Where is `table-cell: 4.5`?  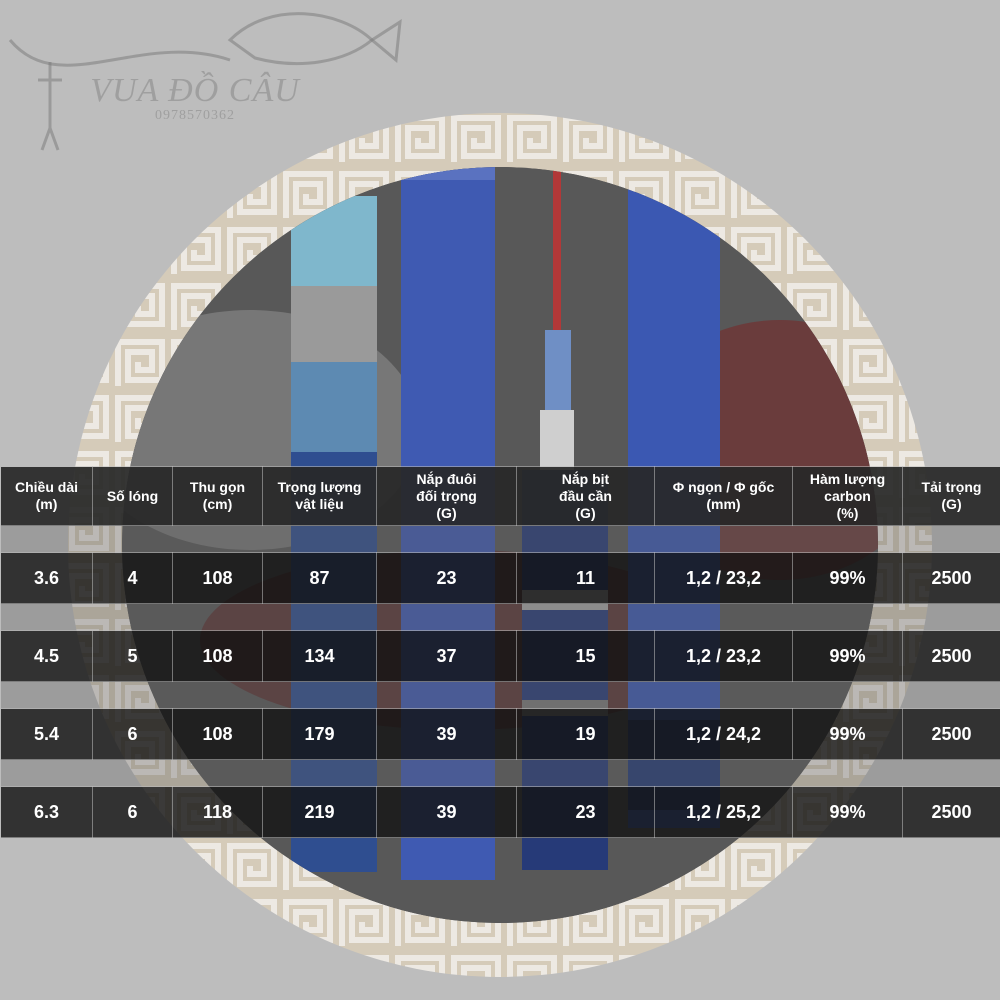
table-cell: 4.5 is located at coordinates (46, 656).